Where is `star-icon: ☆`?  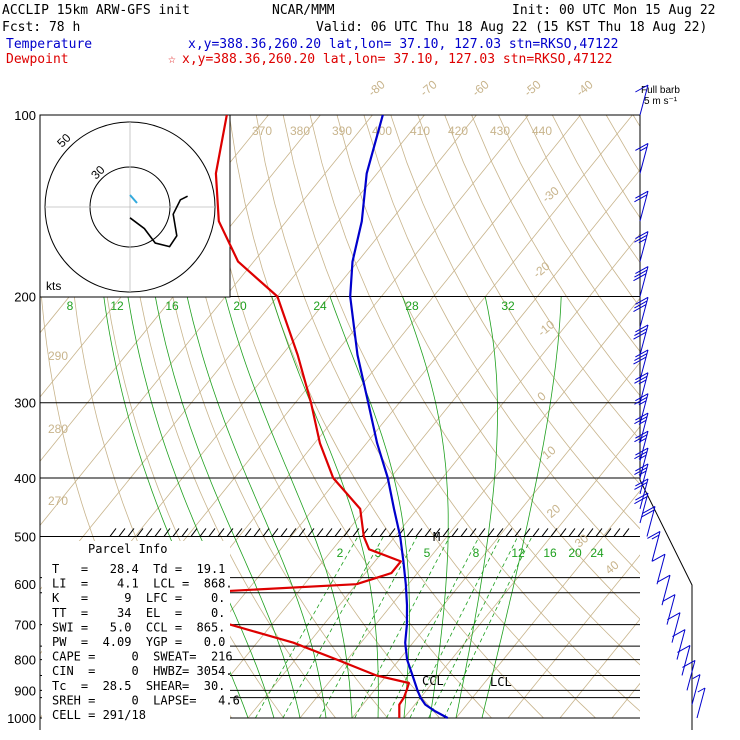 star-icon: ☆ is located at coordinates (172, 59).